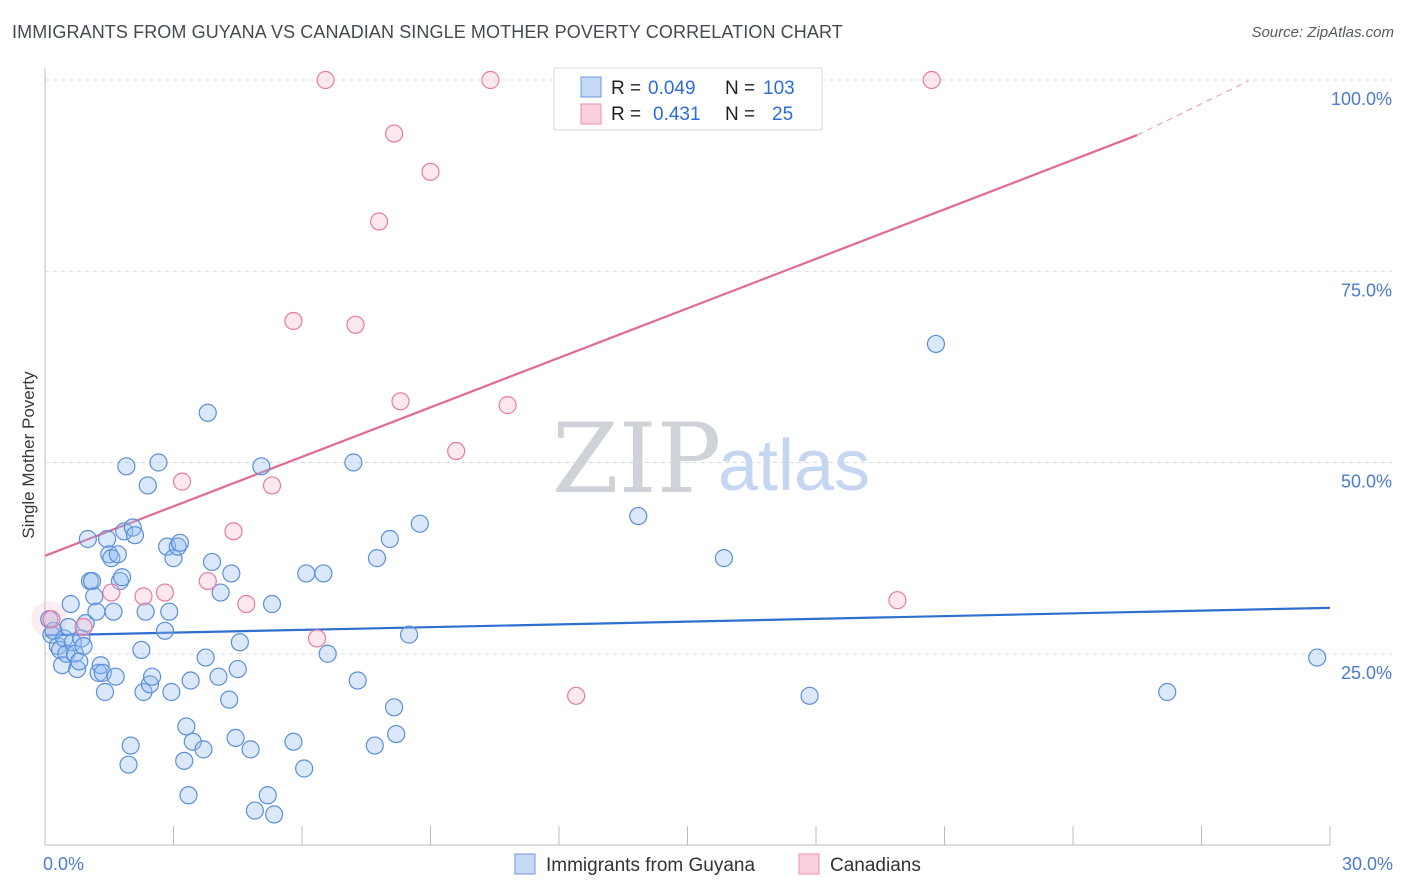 This screenshot has height=892, width=1406. I want to click on trend-line-guyana, so click(687, 621).